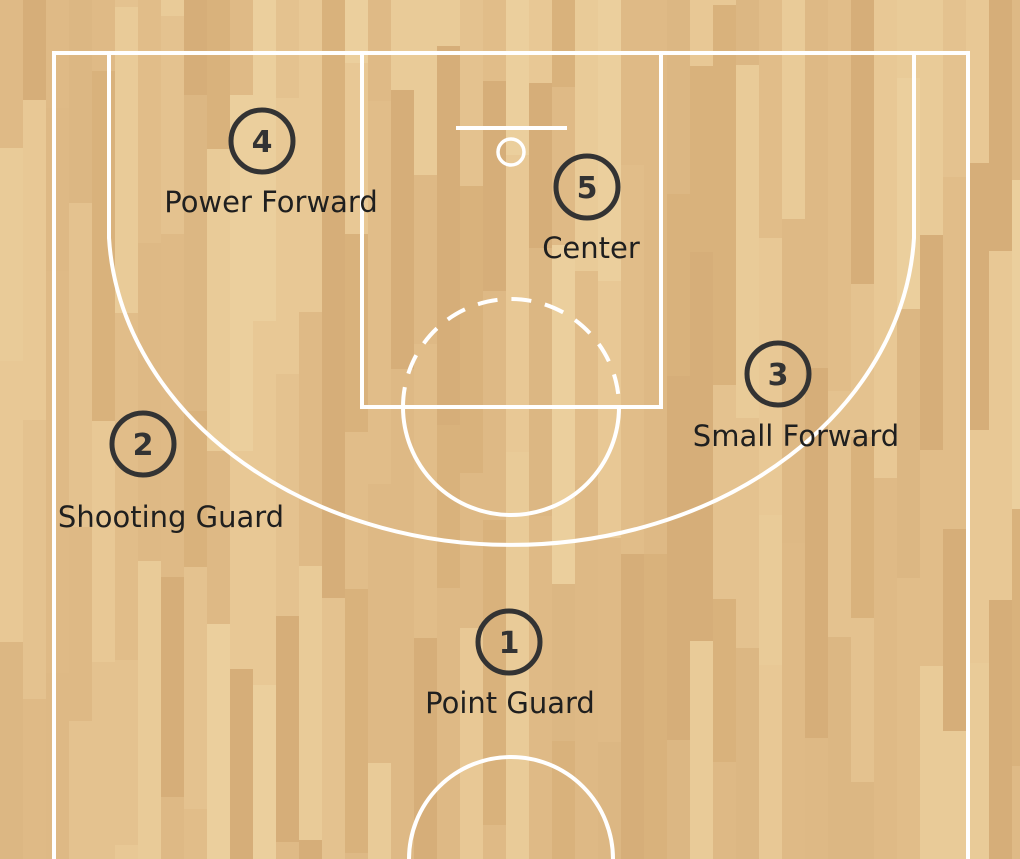  I want to click on position-label: Point Guard, so click(510, 703).